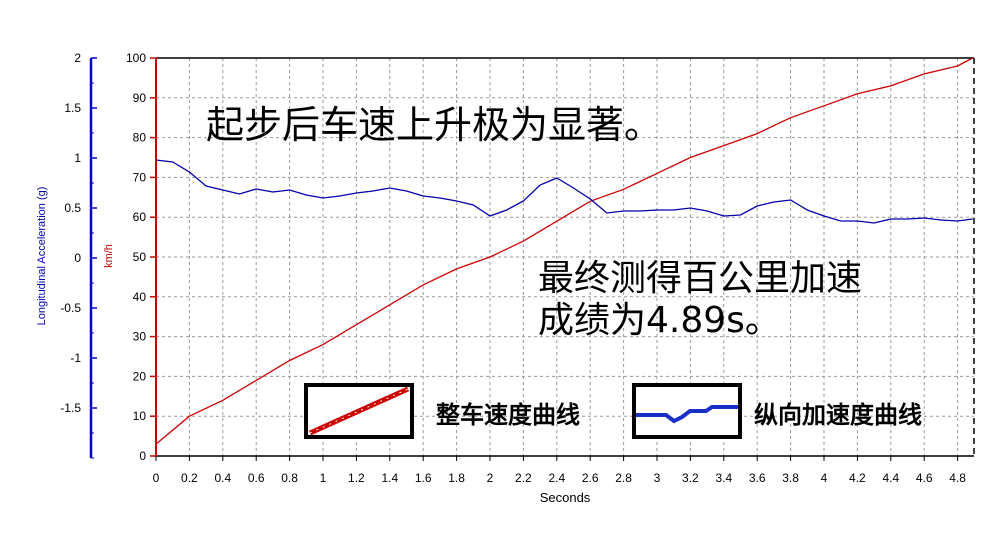 The width and height of the screenshot is (1006, 539). What do you see at coordinates (72, 208) in the screenshot?
I see `acc-tick-label: 0.5` at bounding box center [72, 208].